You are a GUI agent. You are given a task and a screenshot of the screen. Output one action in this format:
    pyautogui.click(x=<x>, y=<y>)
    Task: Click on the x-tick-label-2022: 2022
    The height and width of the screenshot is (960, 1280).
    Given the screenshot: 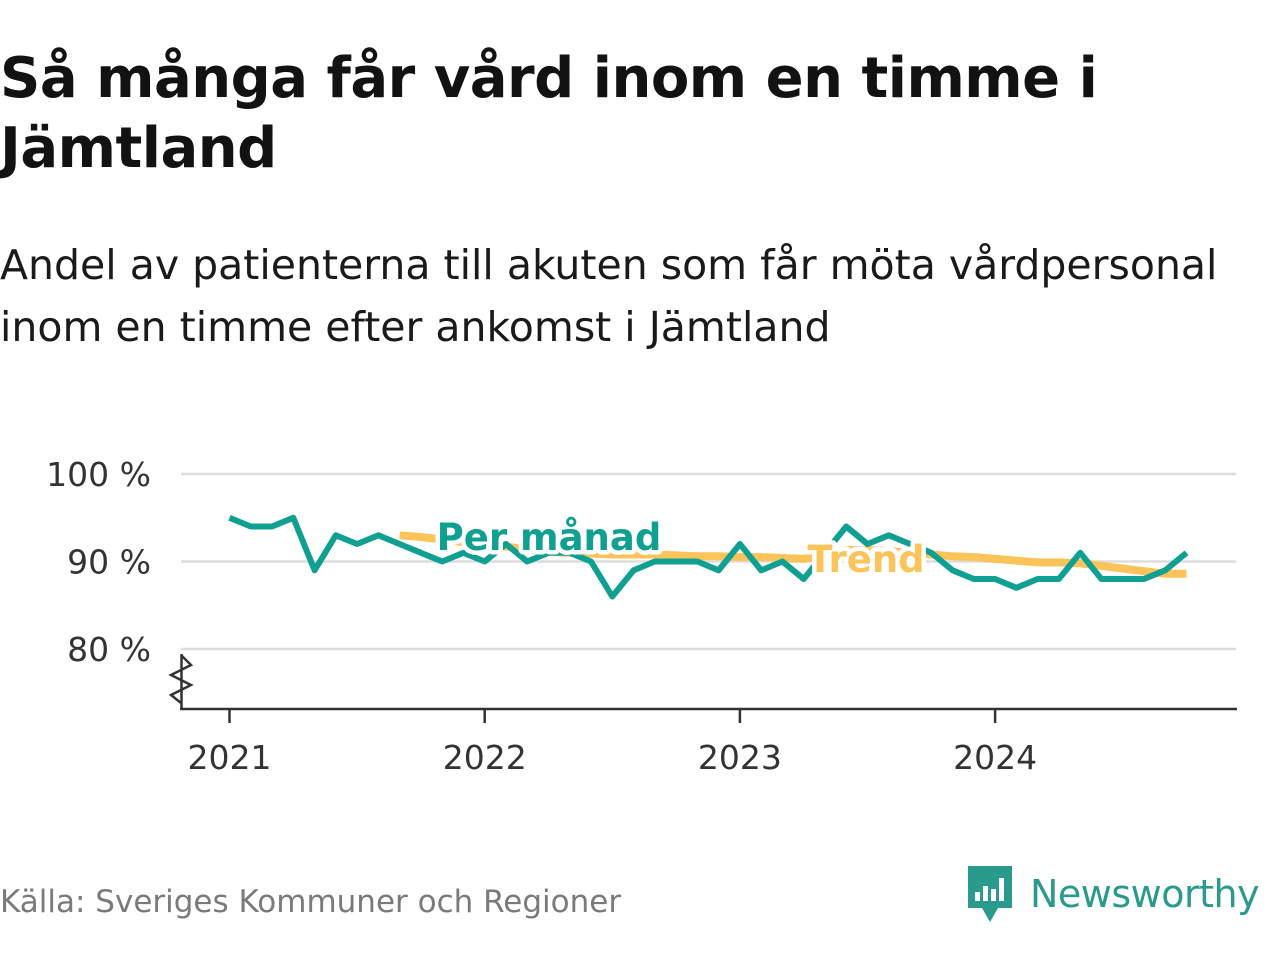 What is the action you would take?
    pyautogui.click(x=485, y=757)
    